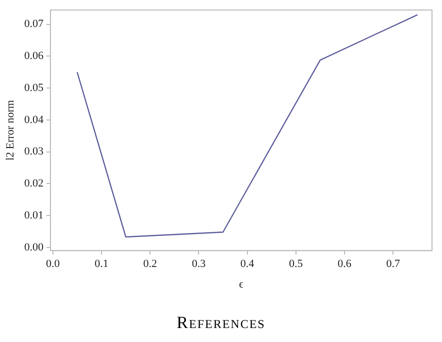 This screenshot has height=342, width=442. What do you see at coordinates (34, 56) in the screenshot?
I see `y-tick-label: 0.06` at bounding box center [34, 56].